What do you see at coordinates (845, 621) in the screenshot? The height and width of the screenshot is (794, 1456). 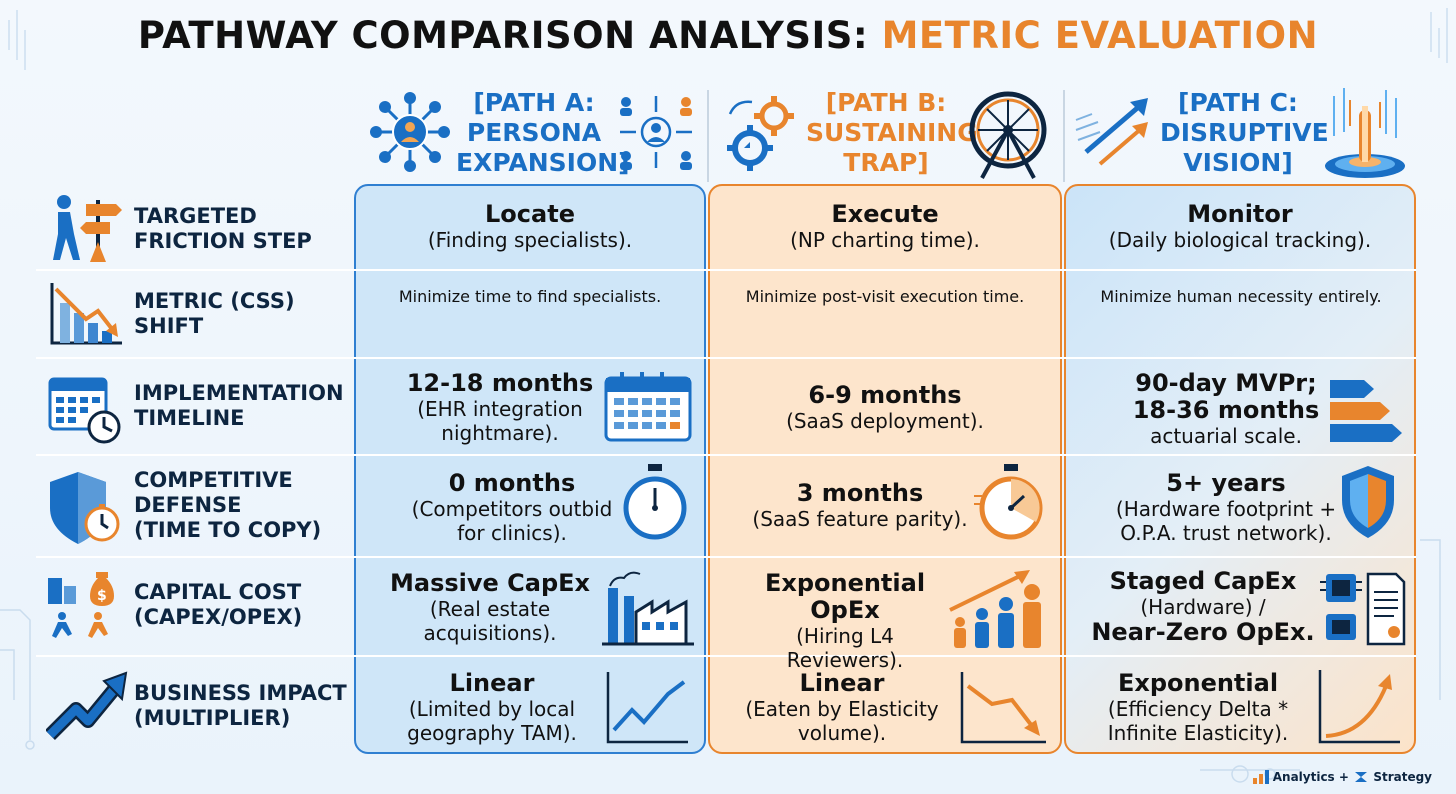 I see `cell-b-capital: Exponential OpEx (Hiring L4 Reviewers).` at bounding box center [845, 621].